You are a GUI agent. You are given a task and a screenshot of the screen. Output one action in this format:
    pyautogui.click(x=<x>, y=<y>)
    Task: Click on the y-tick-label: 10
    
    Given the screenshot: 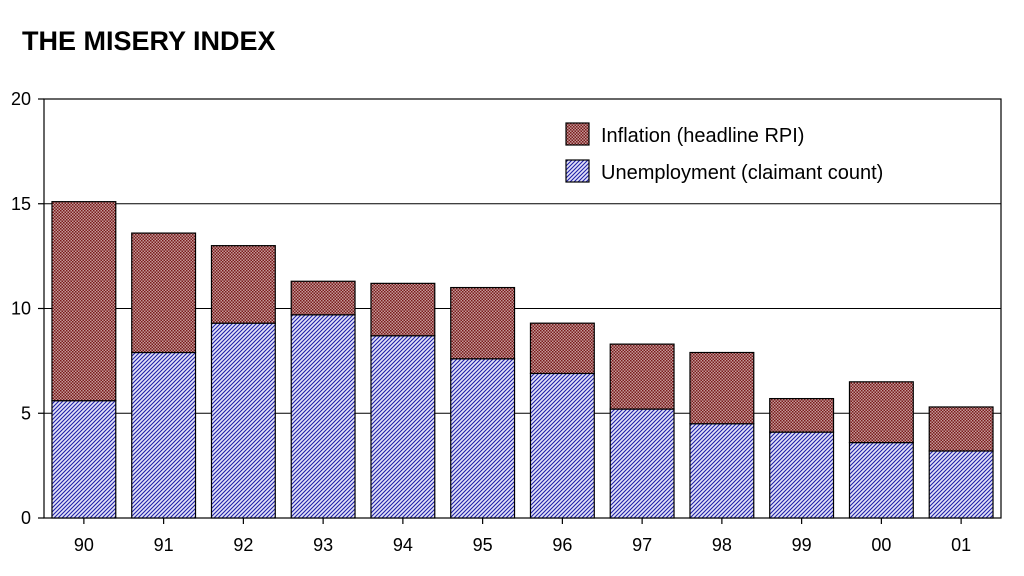 What is the action you would take?
    pyautogui.click(x=21, y=309)
    